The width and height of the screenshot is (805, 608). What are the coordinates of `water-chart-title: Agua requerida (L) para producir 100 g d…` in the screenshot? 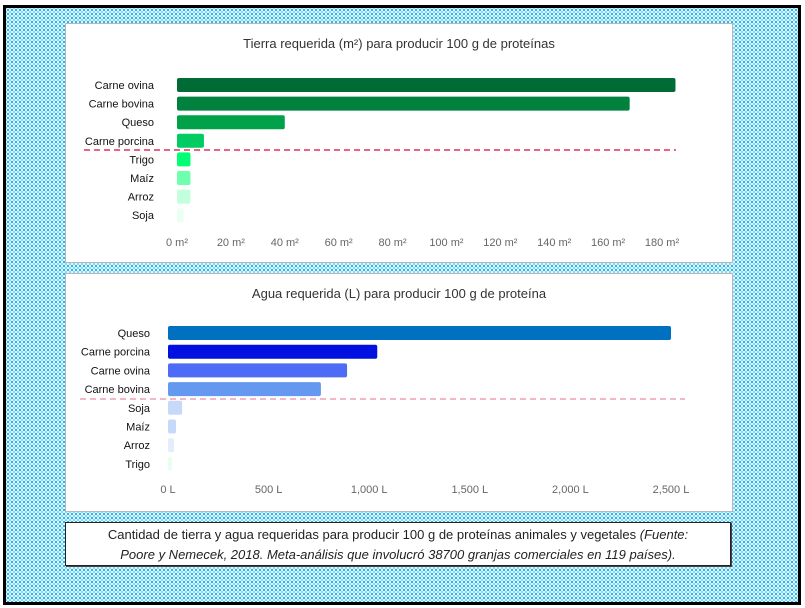 It's located at (399, 293).